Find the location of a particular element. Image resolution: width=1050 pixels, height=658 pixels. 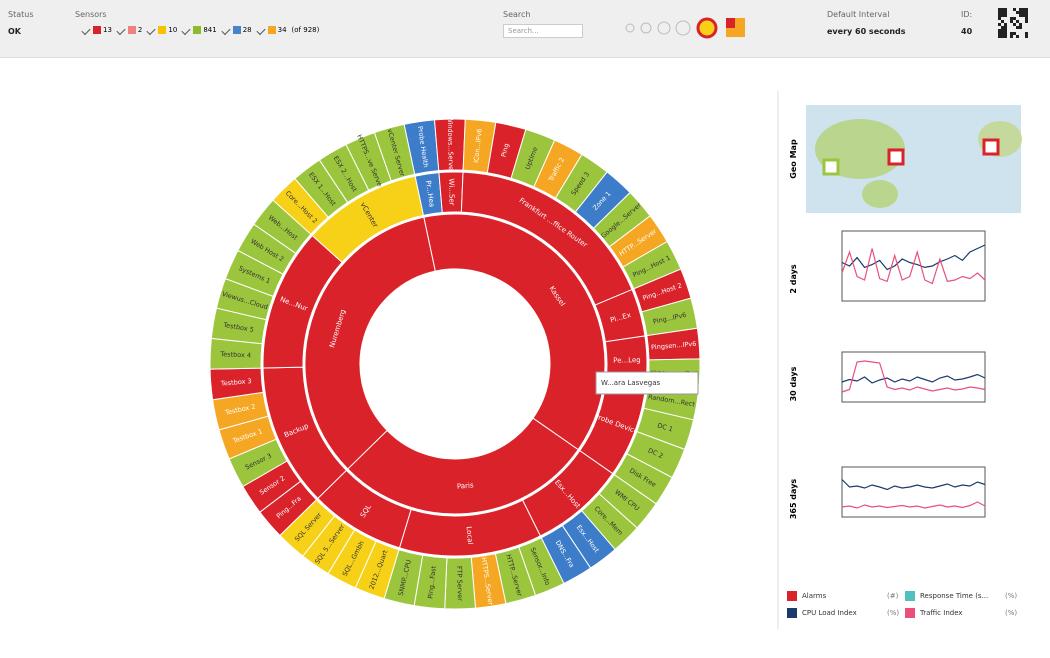

segment-label: Testbox 3 is located at coordinates (236, 382).